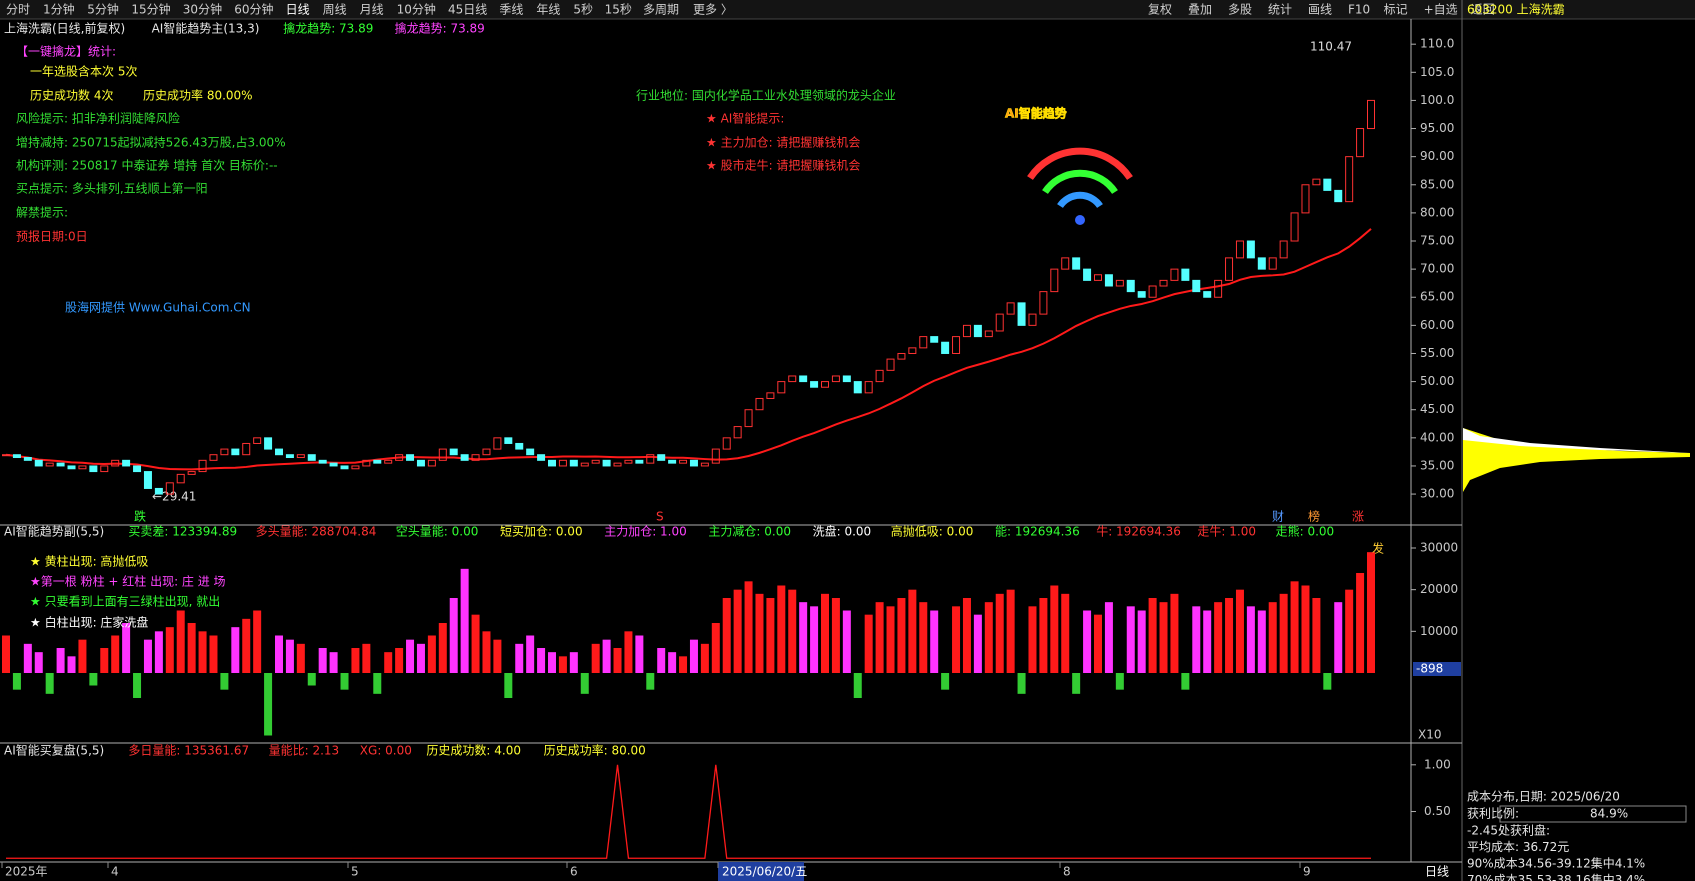  I want to click on annotation: 机构评测: 250817 中泰证券 增持 首次 目标价:--, so click(147, 165).